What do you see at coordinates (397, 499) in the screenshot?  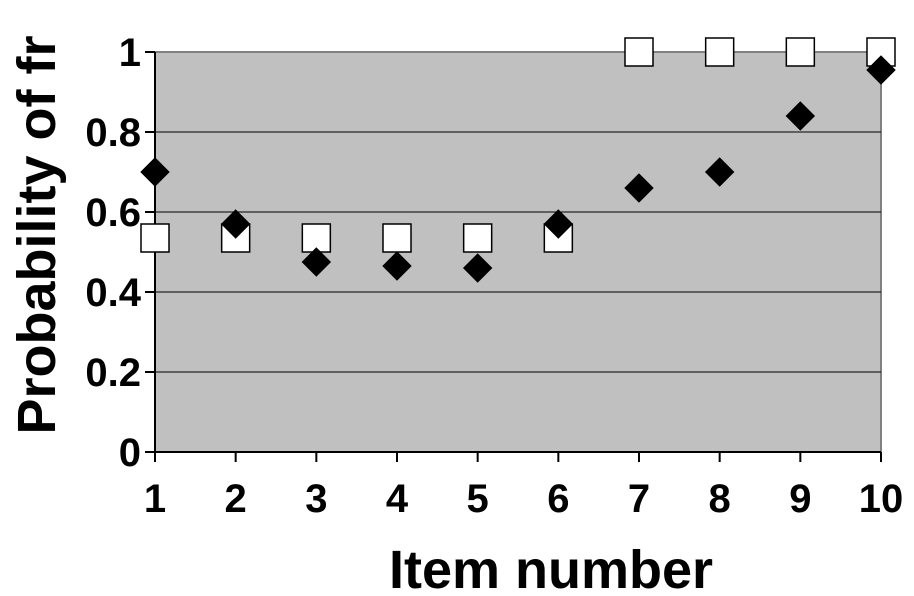 I see `x-tick-label: 4` at bounding box center [397, 499].